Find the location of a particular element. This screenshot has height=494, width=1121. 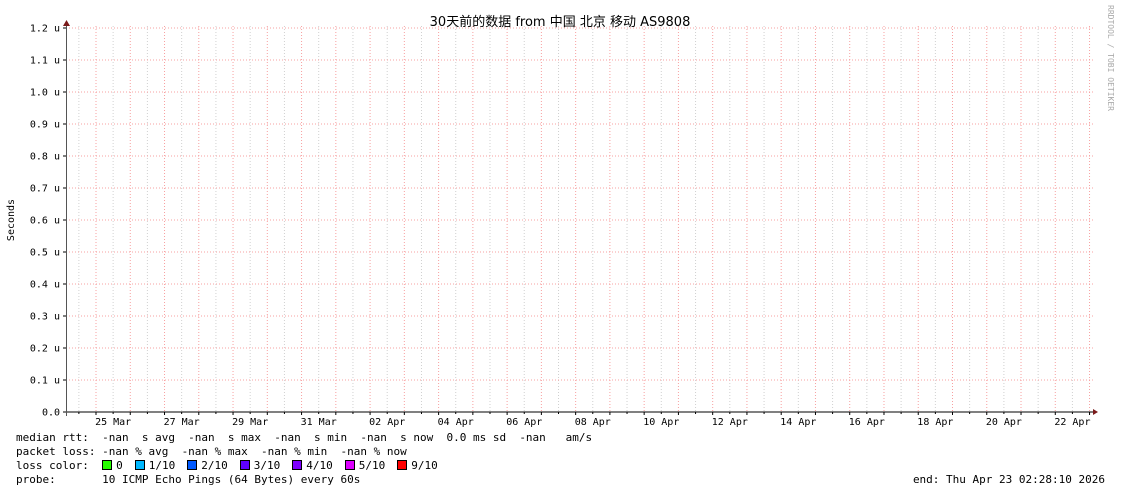

y-tick-label: 1.2 u is located at coordinates (45, 29).